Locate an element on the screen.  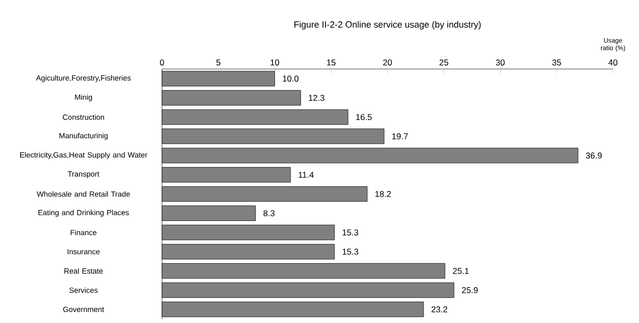
data-label: 18.2 is located at coordinates (383, 193).